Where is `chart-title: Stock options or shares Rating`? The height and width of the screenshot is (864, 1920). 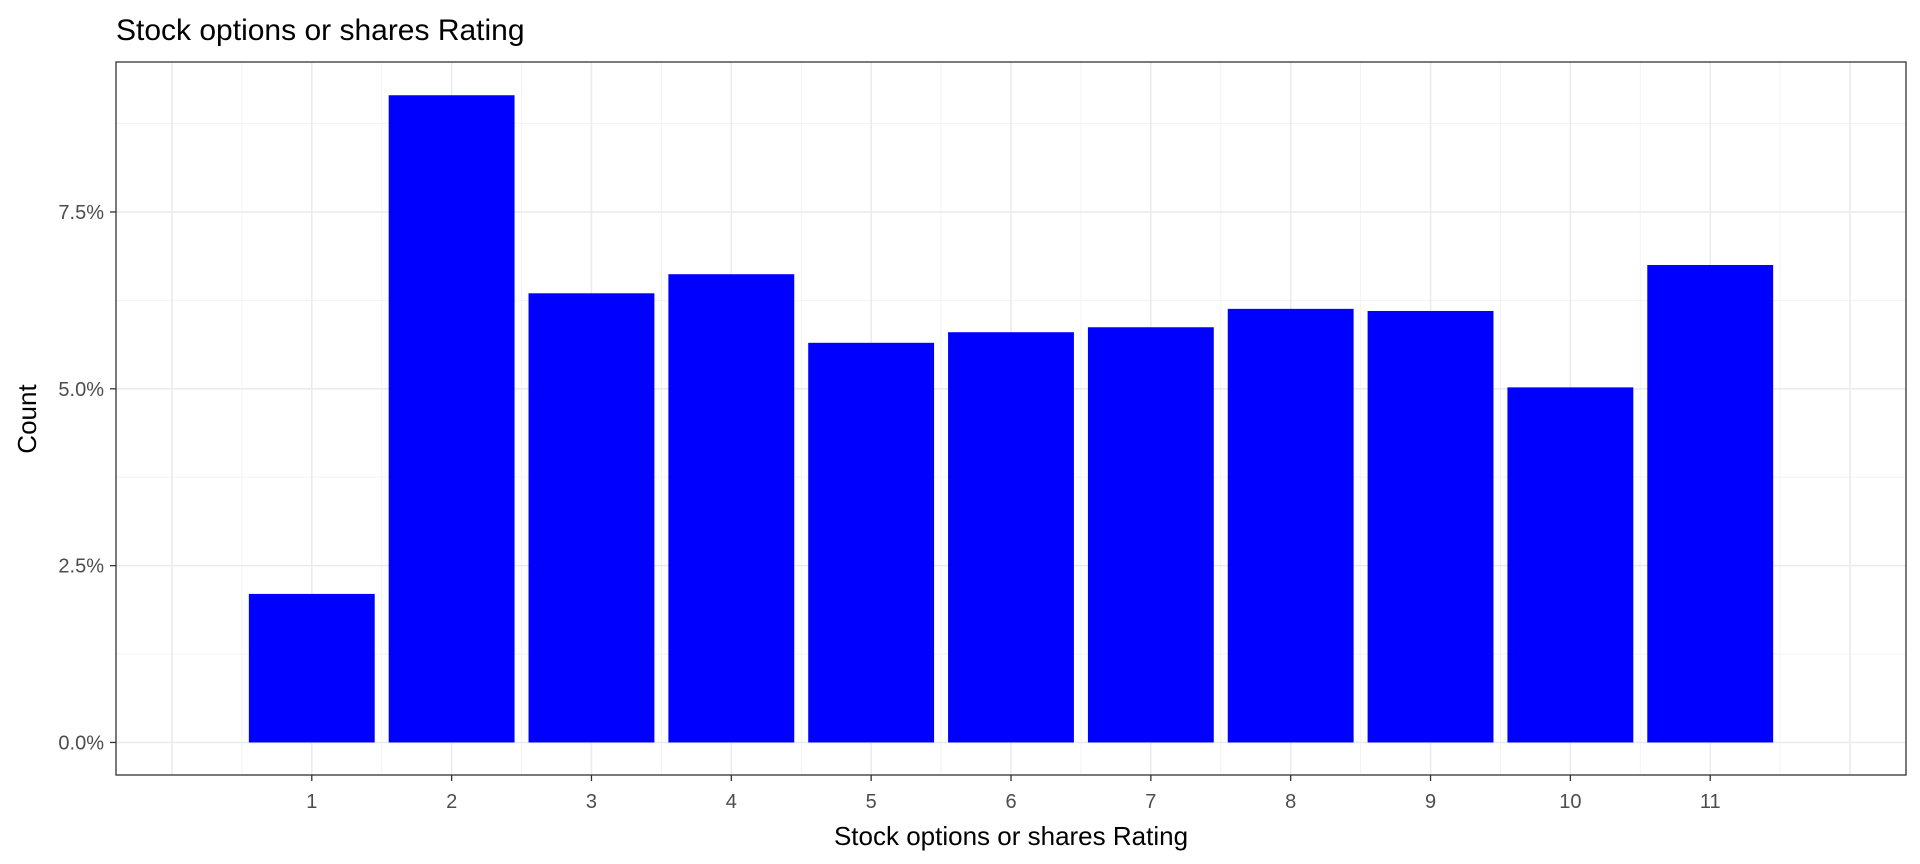
chart-title: Stock options or shares Rating is located at coordinates (320, 30).